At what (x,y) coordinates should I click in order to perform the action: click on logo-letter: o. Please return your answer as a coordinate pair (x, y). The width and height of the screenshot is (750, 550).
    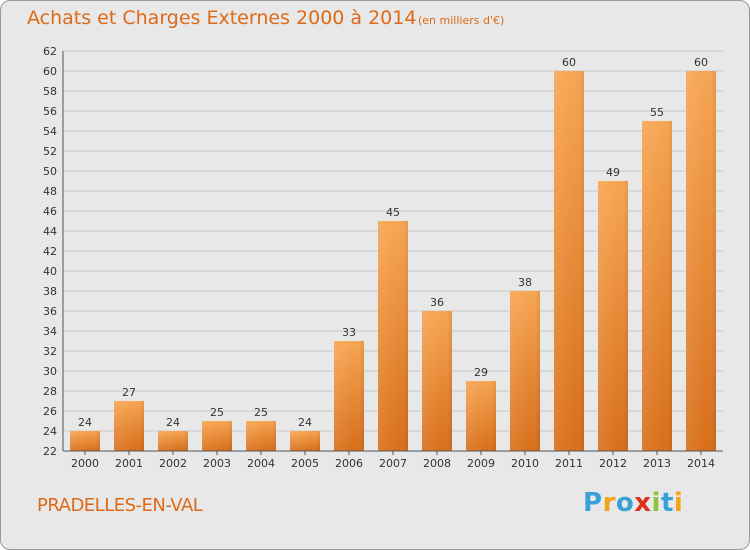
    Looking at the image, I should click on (625, 503).